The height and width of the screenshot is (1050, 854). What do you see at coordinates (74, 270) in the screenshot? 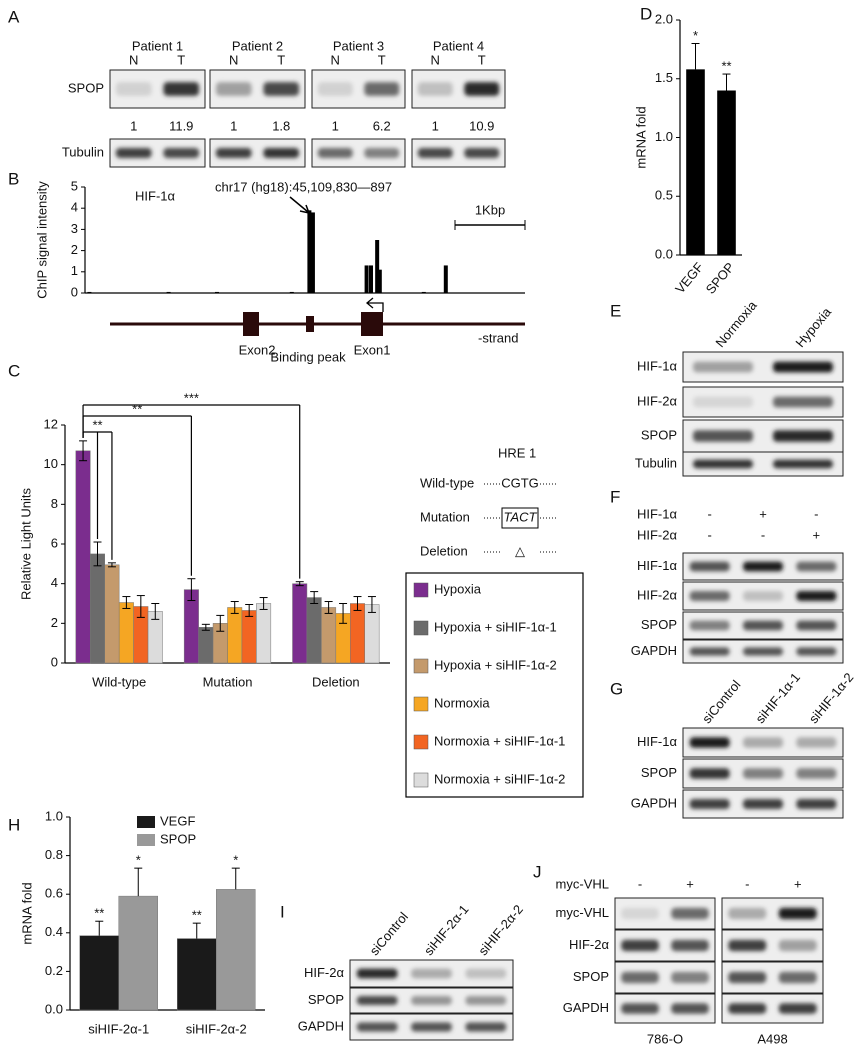
I see `y-tick-label: 1` at bounding box center [74, 270].